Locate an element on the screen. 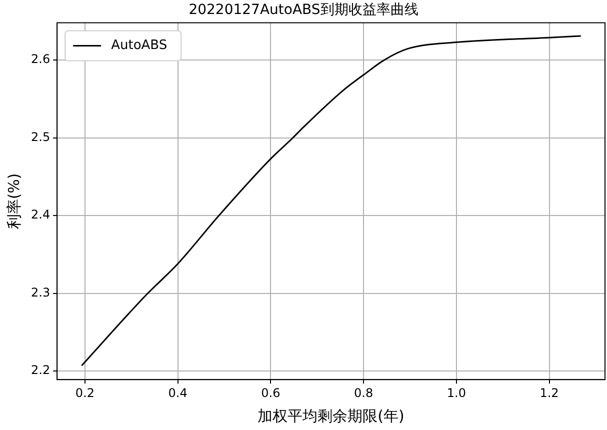  x-tick-label: 0.8 is located at coordinates (364, 393).